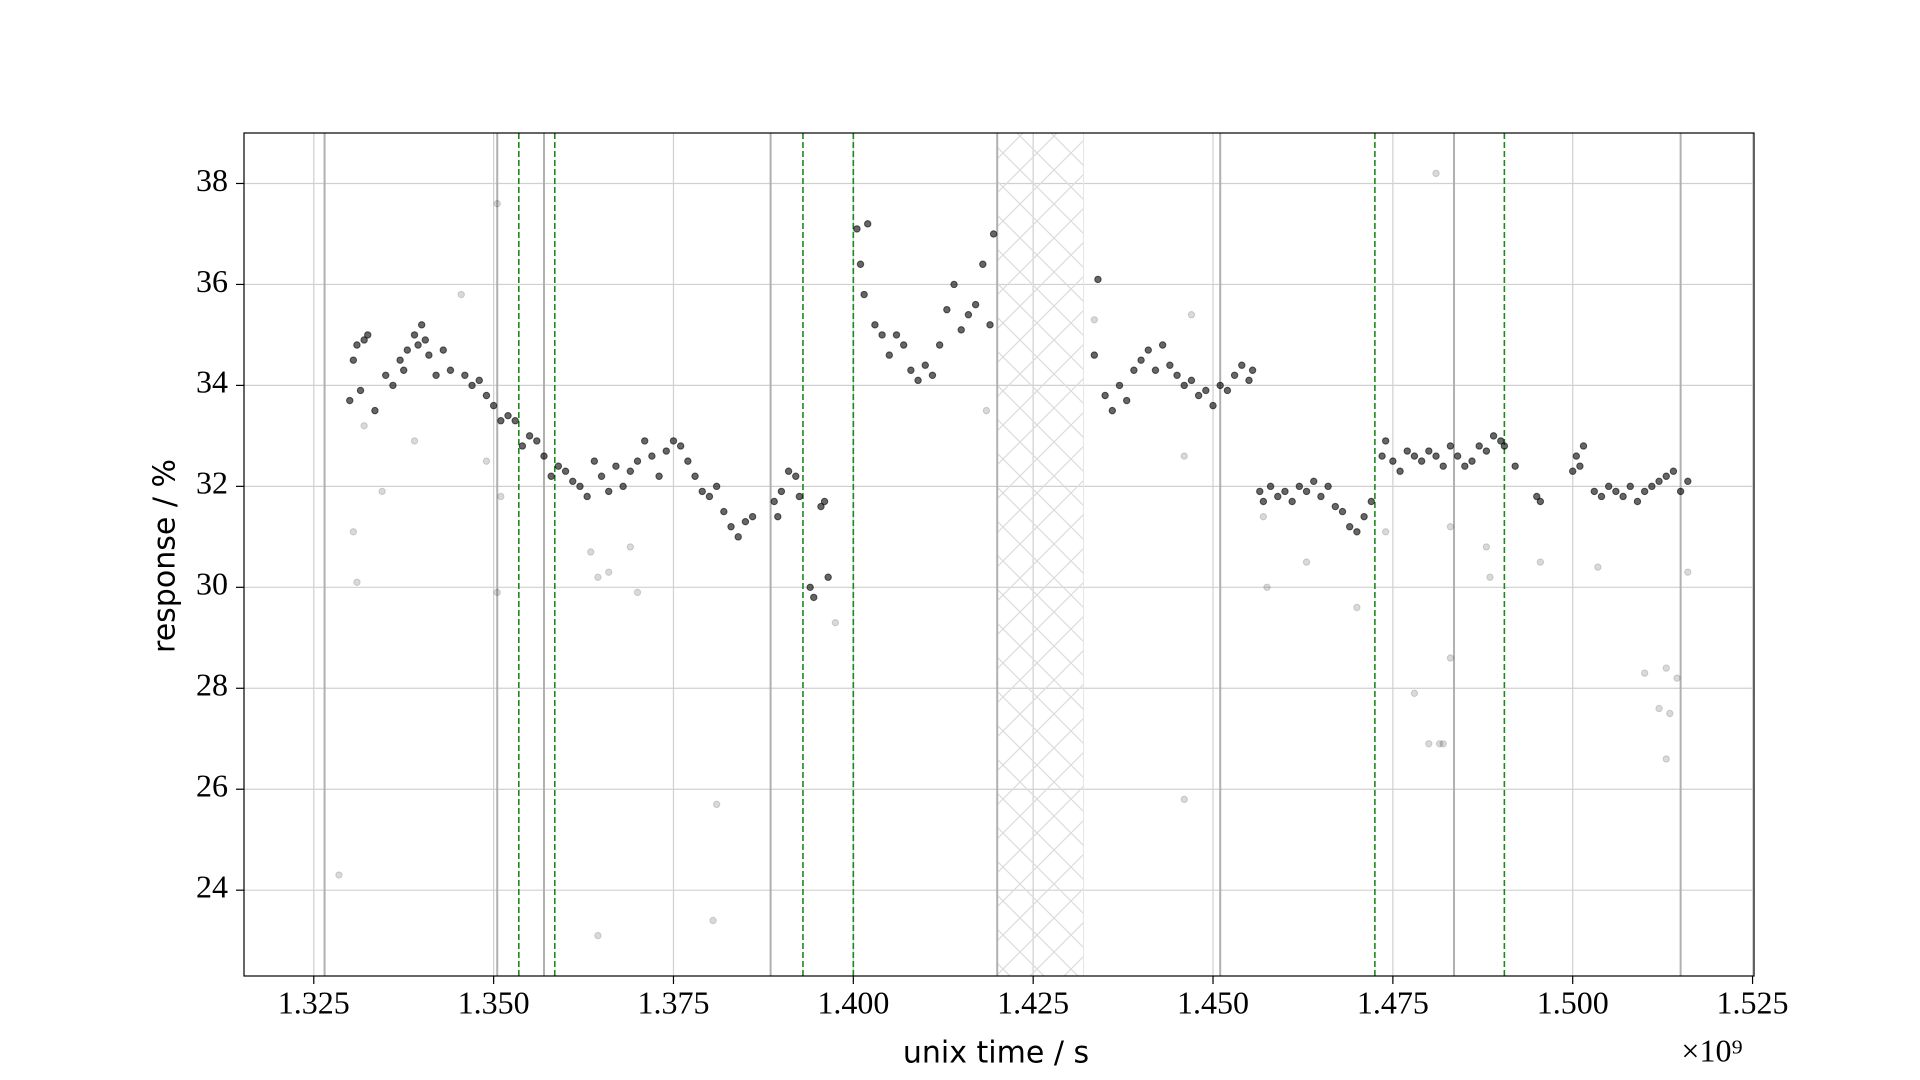  I want to click on hatched-span, so click(1040, 554).